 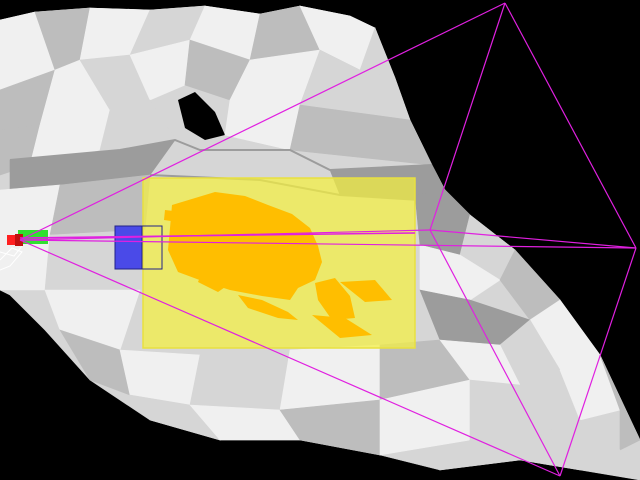 I want to click on terrain-ridge, so click(x=221, y=155).